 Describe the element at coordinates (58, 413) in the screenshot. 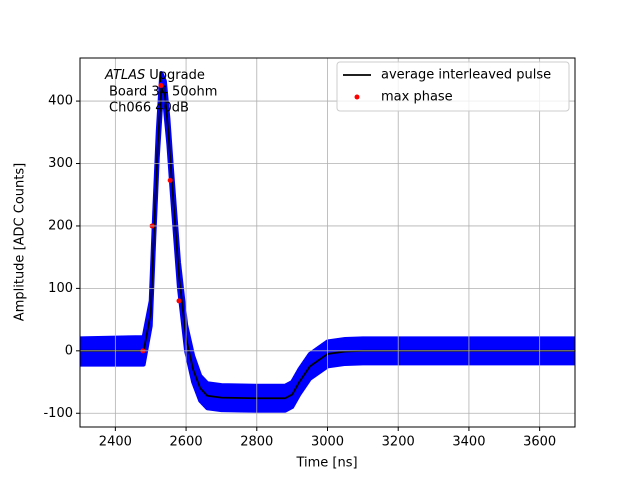

I see `y-tick-label: -100` at that location.